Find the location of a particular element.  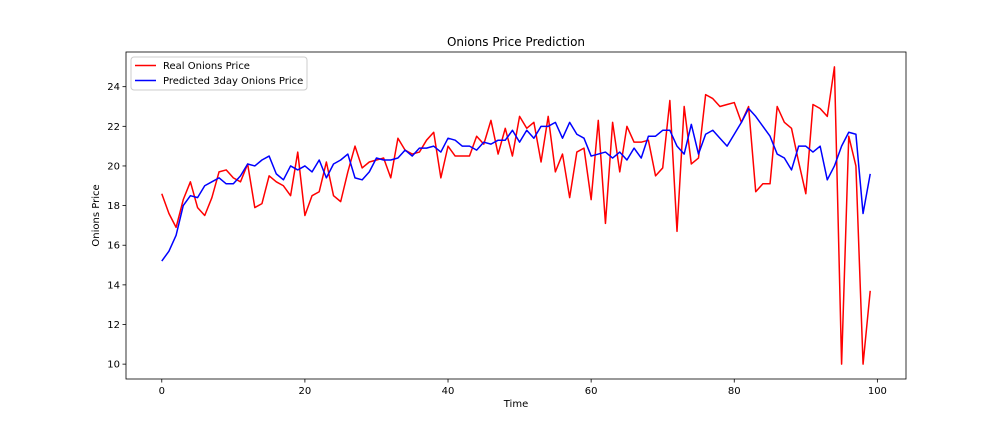

legend-label-predicted: Predicted 3day Onions Price is located at coordinates (233, 81).